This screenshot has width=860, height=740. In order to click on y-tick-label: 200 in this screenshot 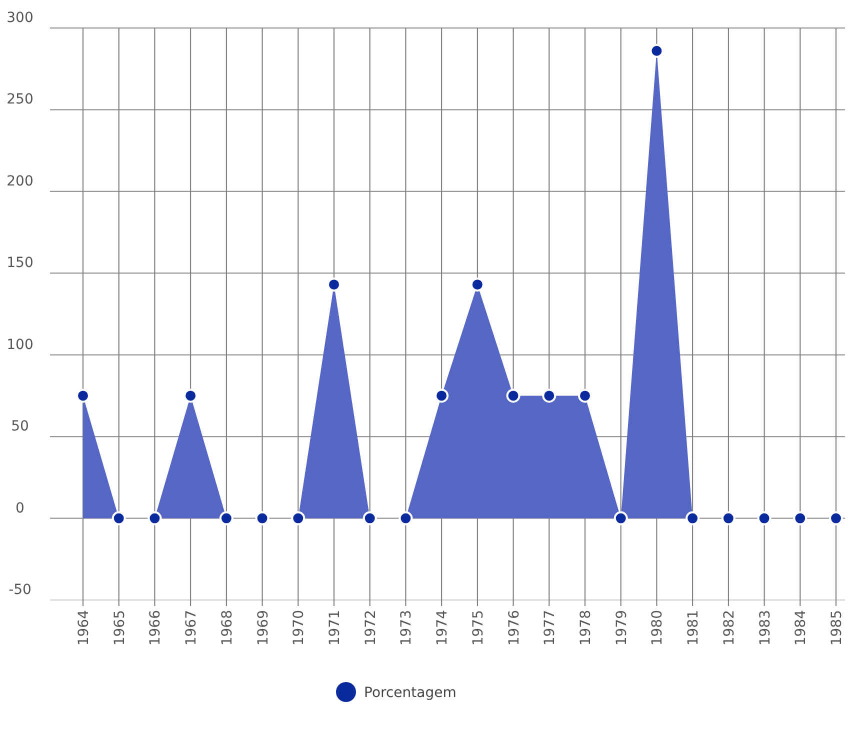, I will do `click(20, 181)`.